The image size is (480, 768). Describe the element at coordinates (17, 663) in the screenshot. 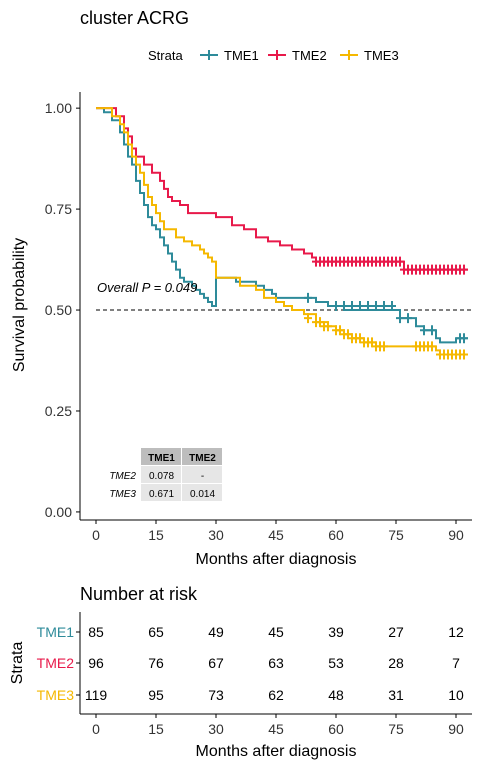

I see `risk-y-axis-label: Strata` at that location.